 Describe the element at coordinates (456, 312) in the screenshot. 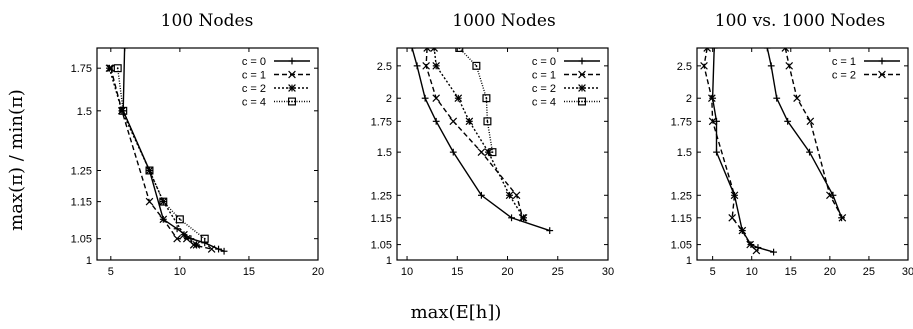

I see `x-axis-label: max(E[h])` at that location.